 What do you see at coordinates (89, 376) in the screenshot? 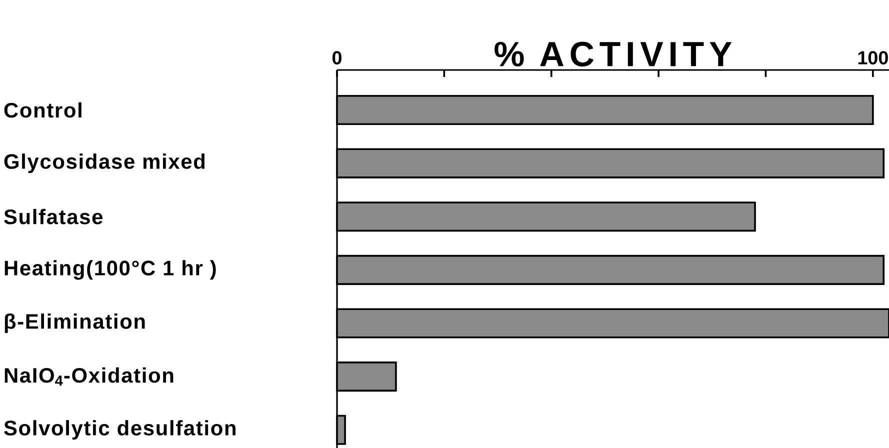
I see `y-tick-label: NaIO$_{4}$-Oxidation` at bounding box center [89, 376].